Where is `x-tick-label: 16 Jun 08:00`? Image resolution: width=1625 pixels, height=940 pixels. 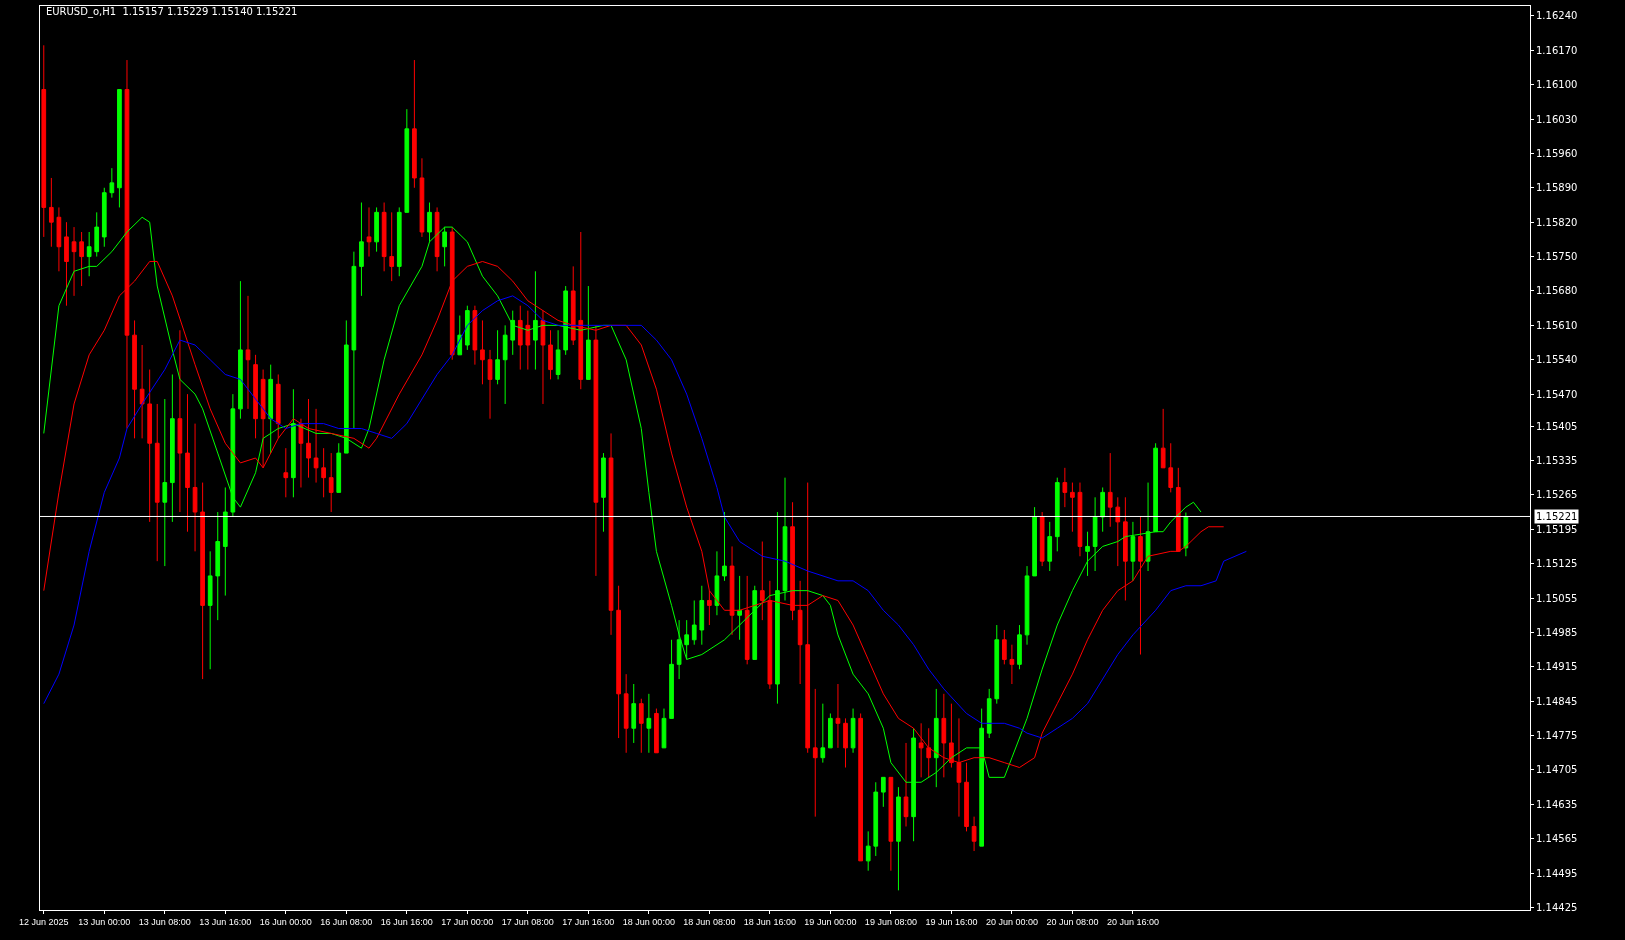 x-tick-label: 16 Jun 08:00 is located at coordinates (346, 921).